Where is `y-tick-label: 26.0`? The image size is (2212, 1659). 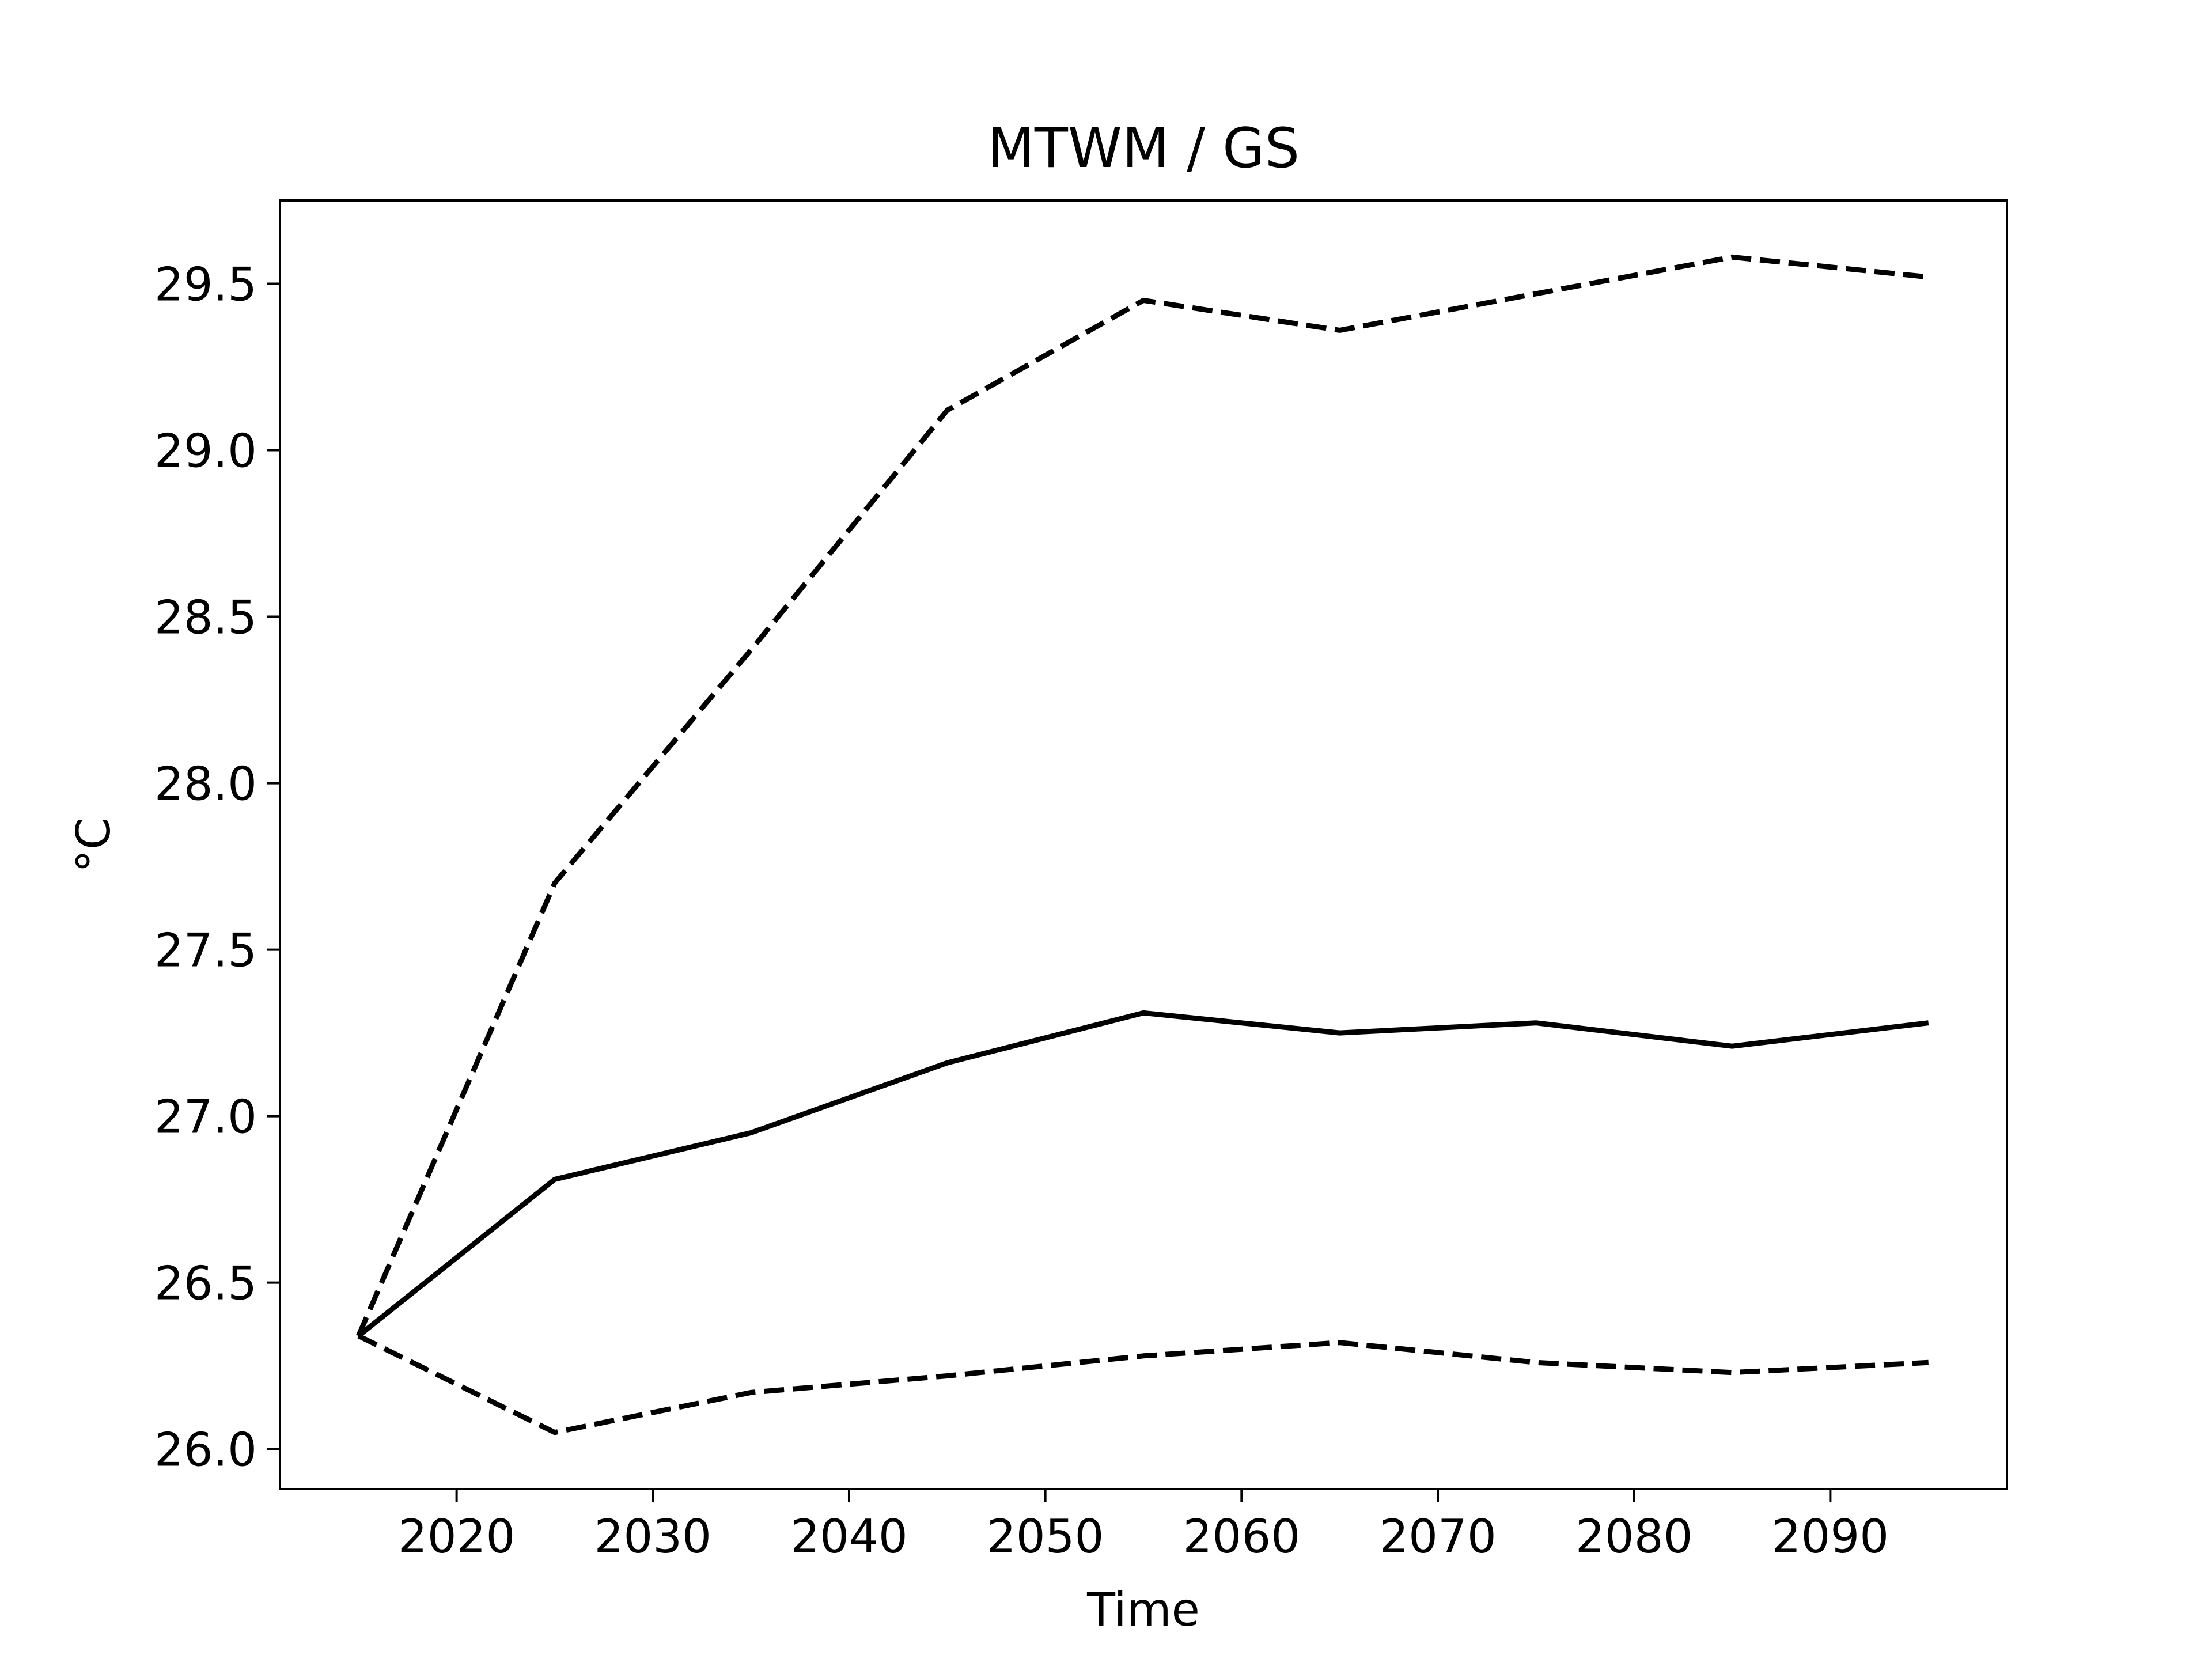
y-tick-label: 26.0 is located at coordinates (205, 1450).